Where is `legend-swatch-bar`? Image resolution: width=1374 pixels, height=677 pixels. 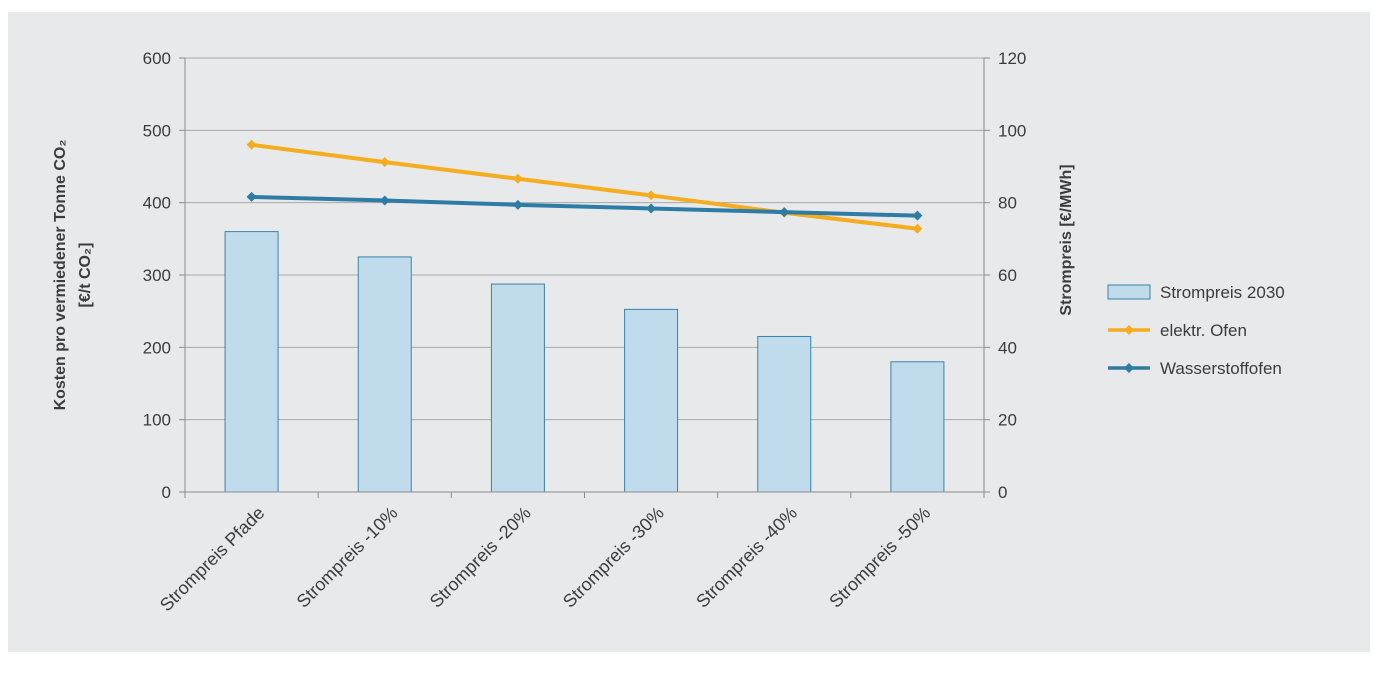
legend-swatch-bar is located at coordinates (1129, 292).